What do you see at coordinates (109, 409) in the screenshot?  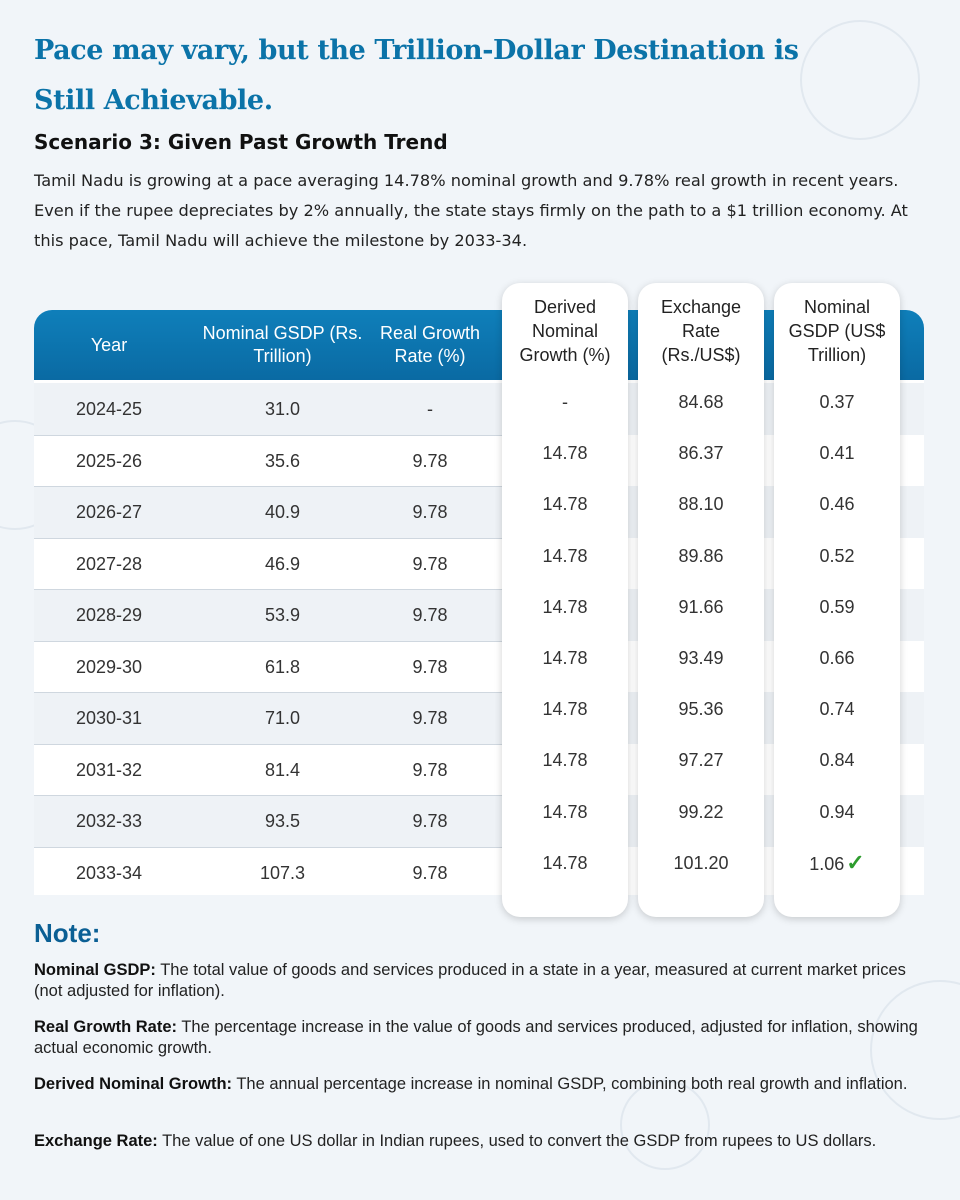 I see `cell-year: 2024-25` at bounding box center [109, 409].